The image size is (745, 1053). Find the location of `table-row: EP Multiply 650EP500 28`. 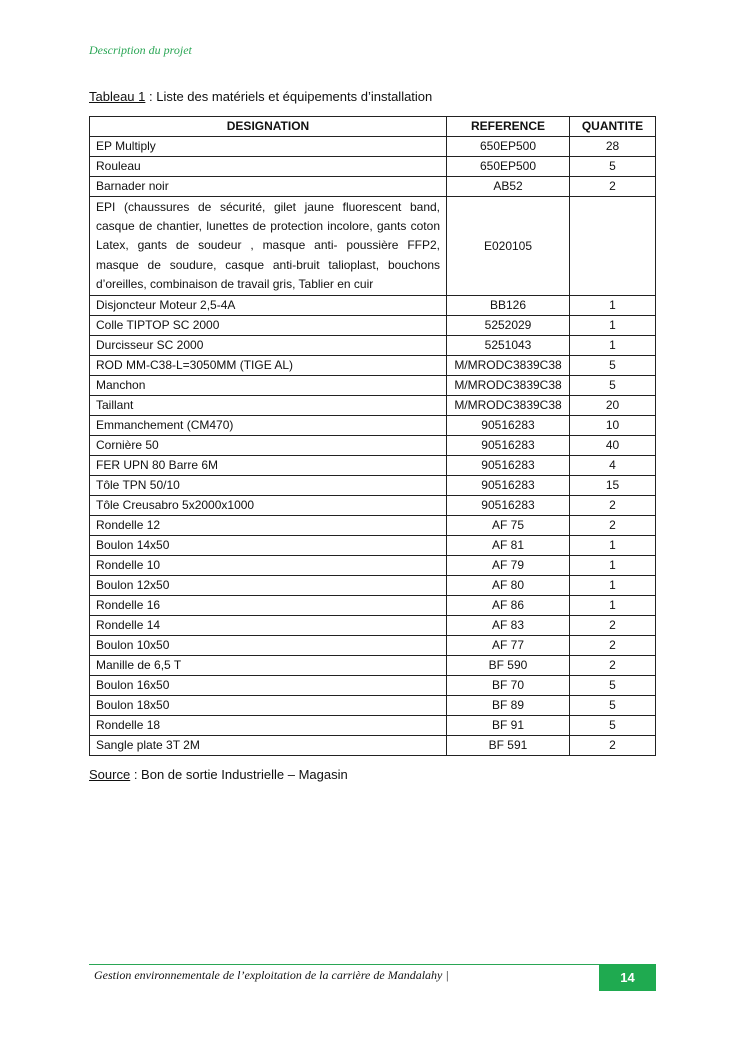

table-row: EP Multiply 650EP500 28 is located at coordinates (372, 146).